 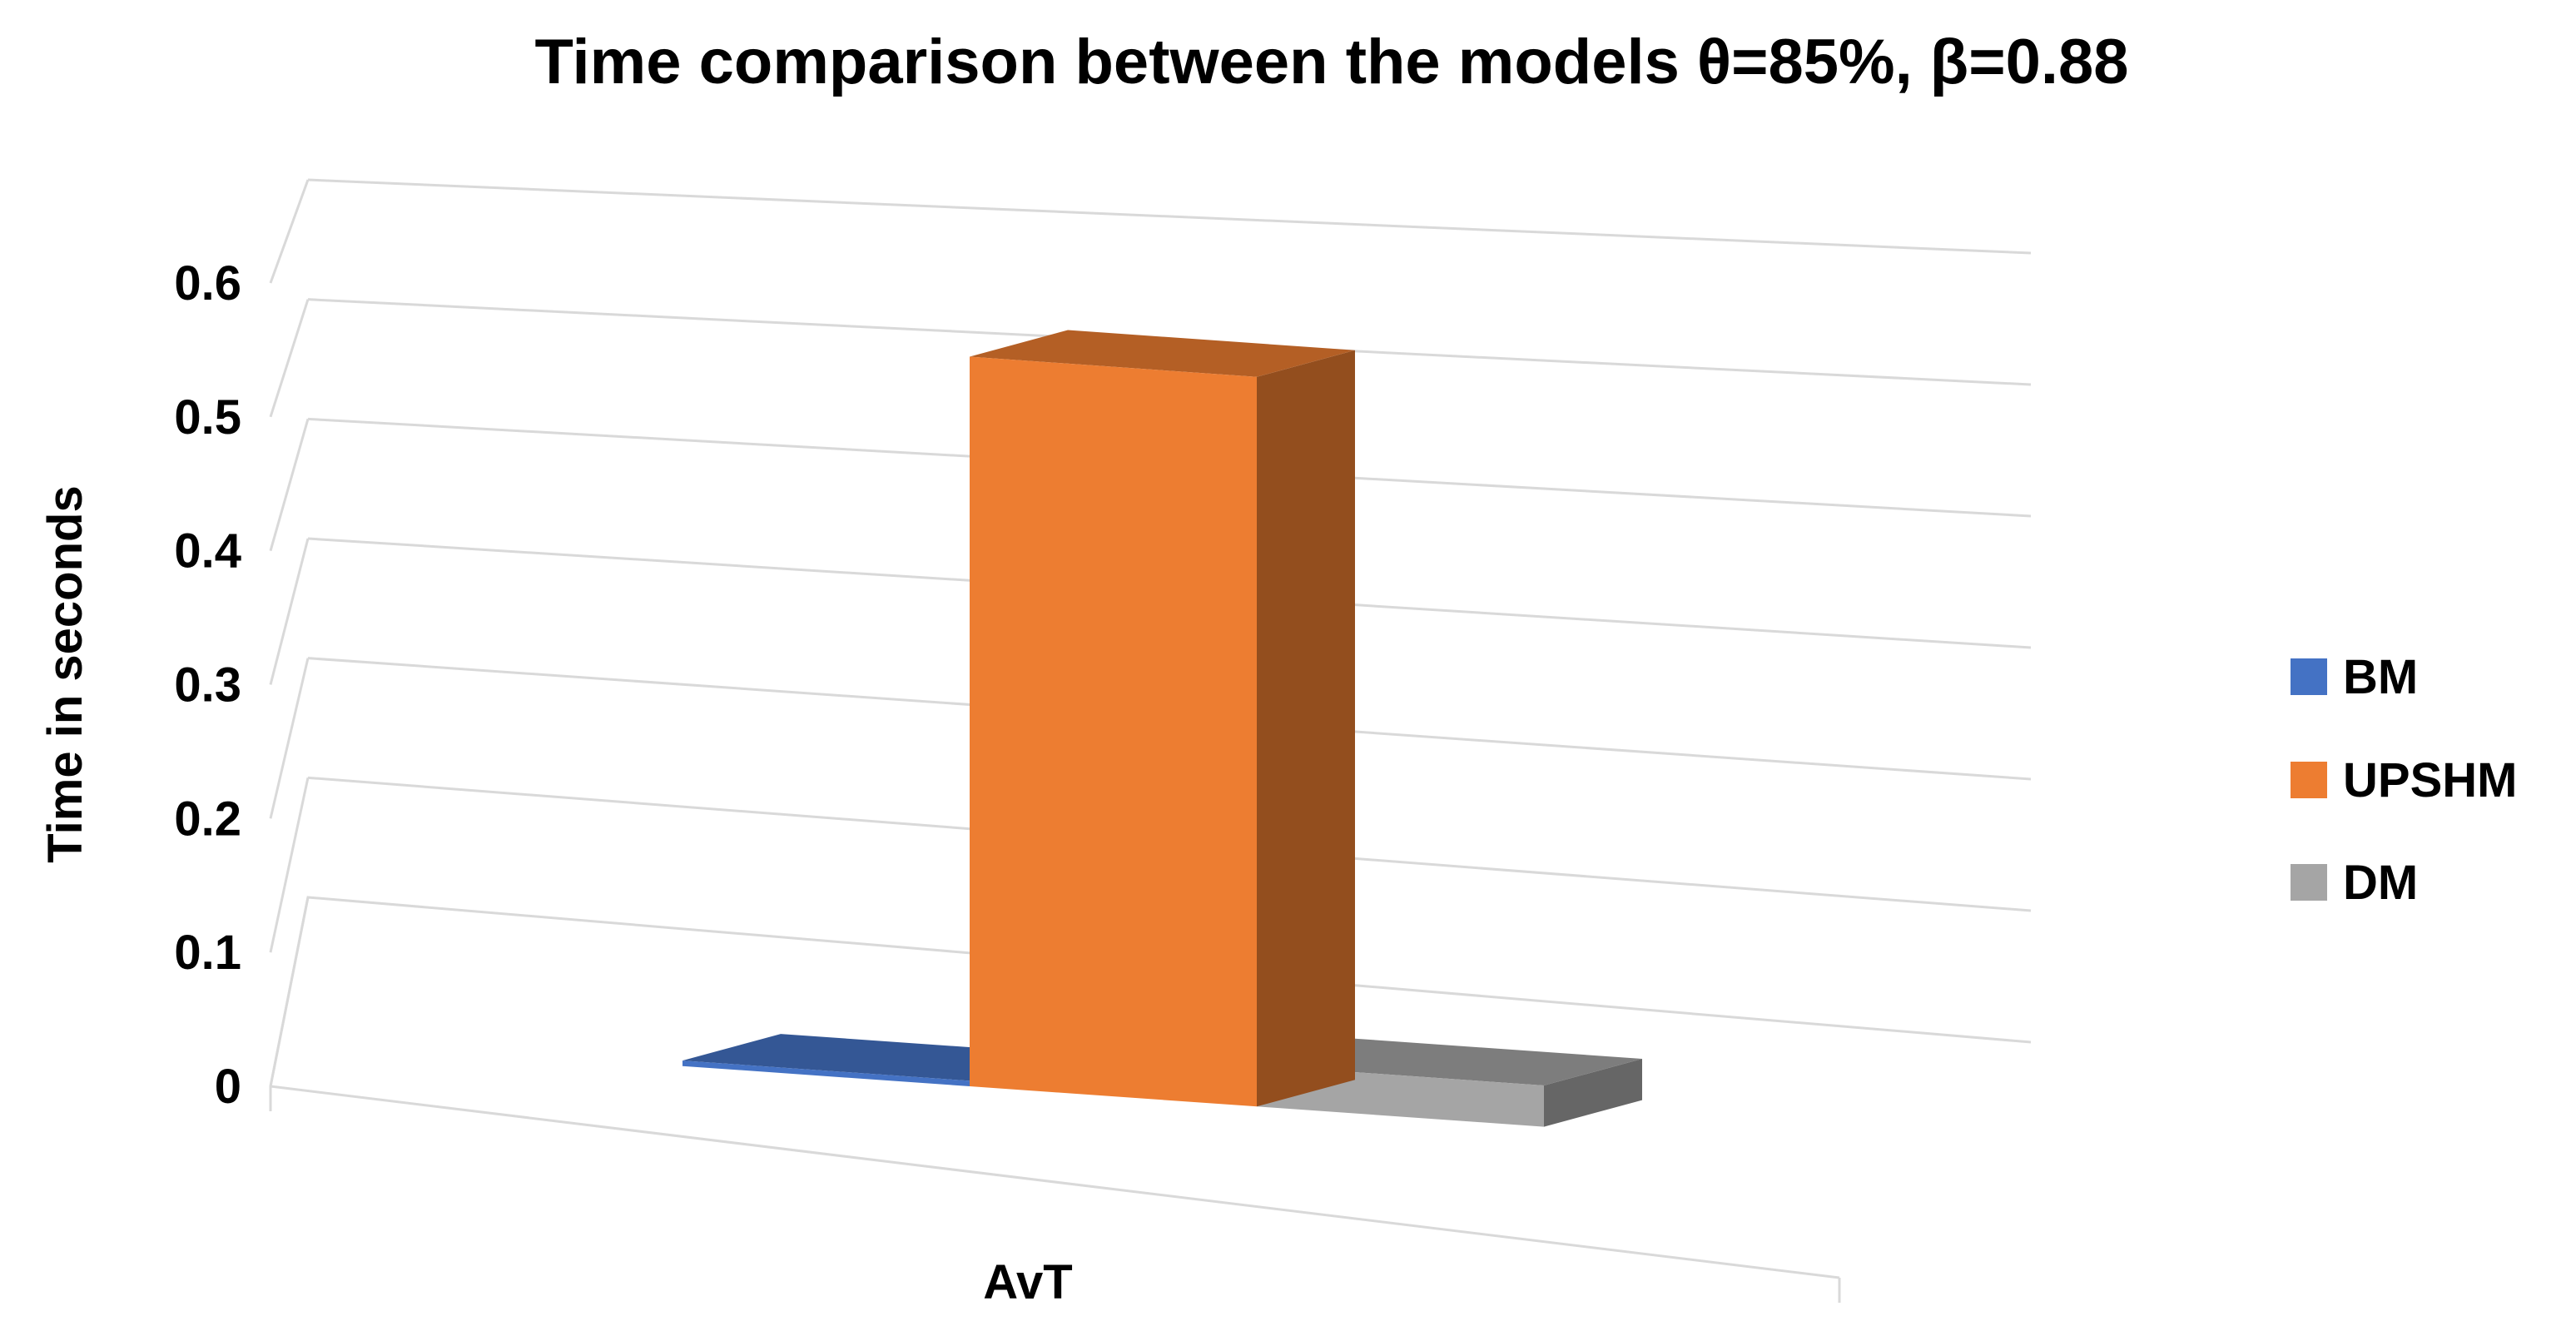 What do you see at coordinates (65, 673) in the screenshot?
I see `y-axis-label: Time in seconds` at bounding box center [65, 673].